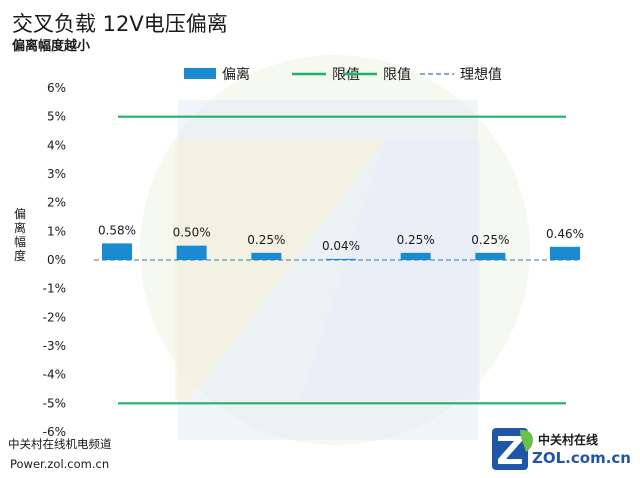 This screenshot has width=640, height=478. What do you see at coordinates (565, 234) in the screenshot?
I see `data-label: 0.46%` at bounding box center [565, 234].